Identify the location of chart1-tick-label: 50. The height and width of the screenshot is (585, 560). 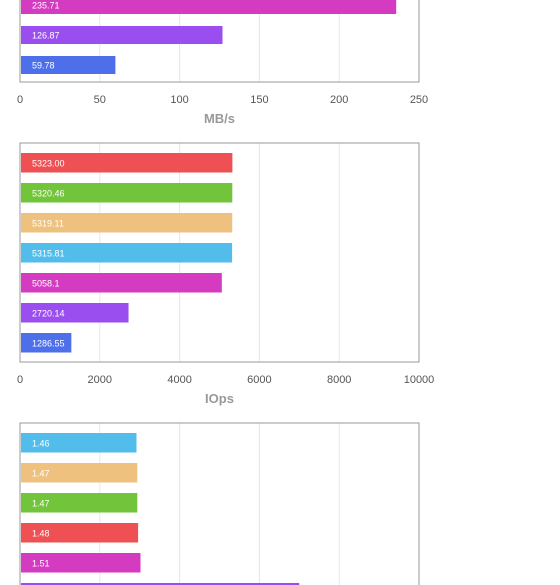
(100, 100).